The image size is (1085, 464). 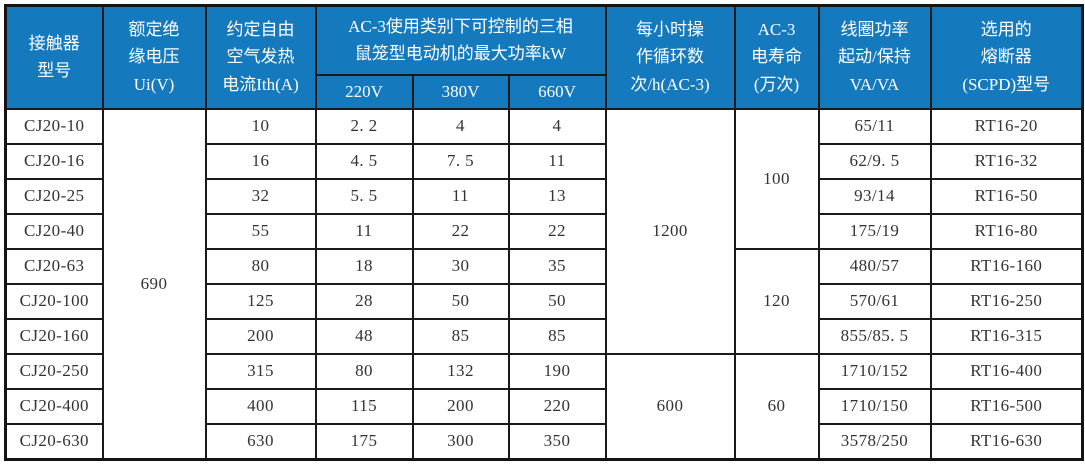 What do you see at coordinates (1006, 266) in the screenshot?
I see `fuse-cell: RT16-160` at bounding box center [1006, 266].